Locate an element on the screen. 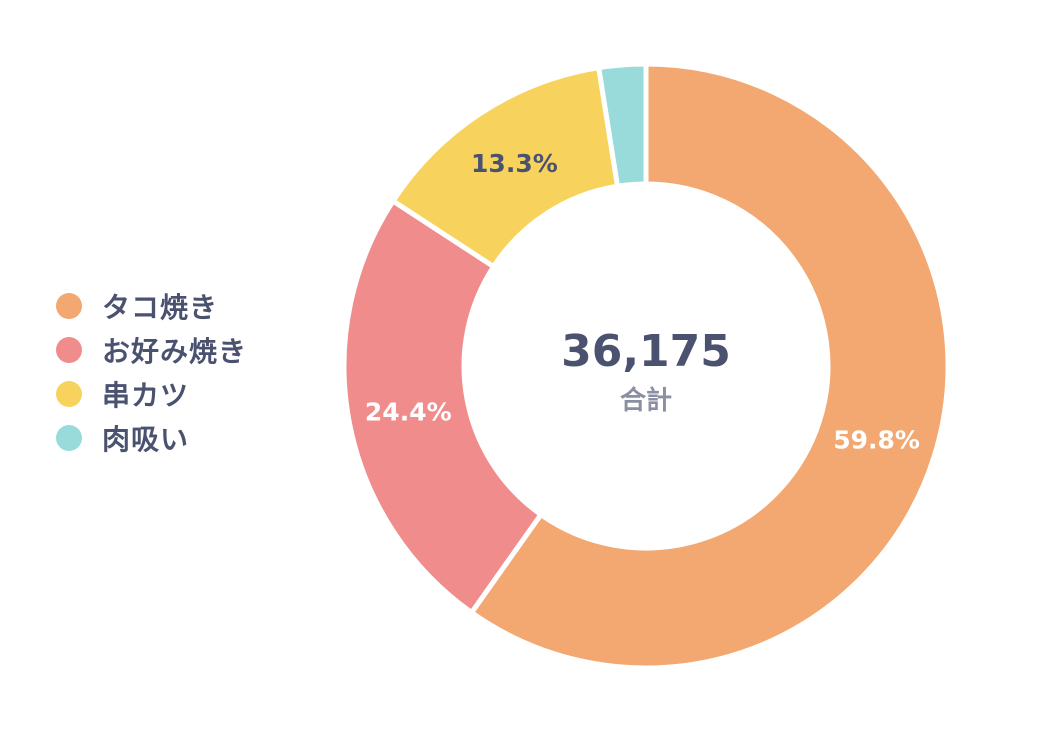  donut-slice-nikusui is located at coordinates (622, 125).